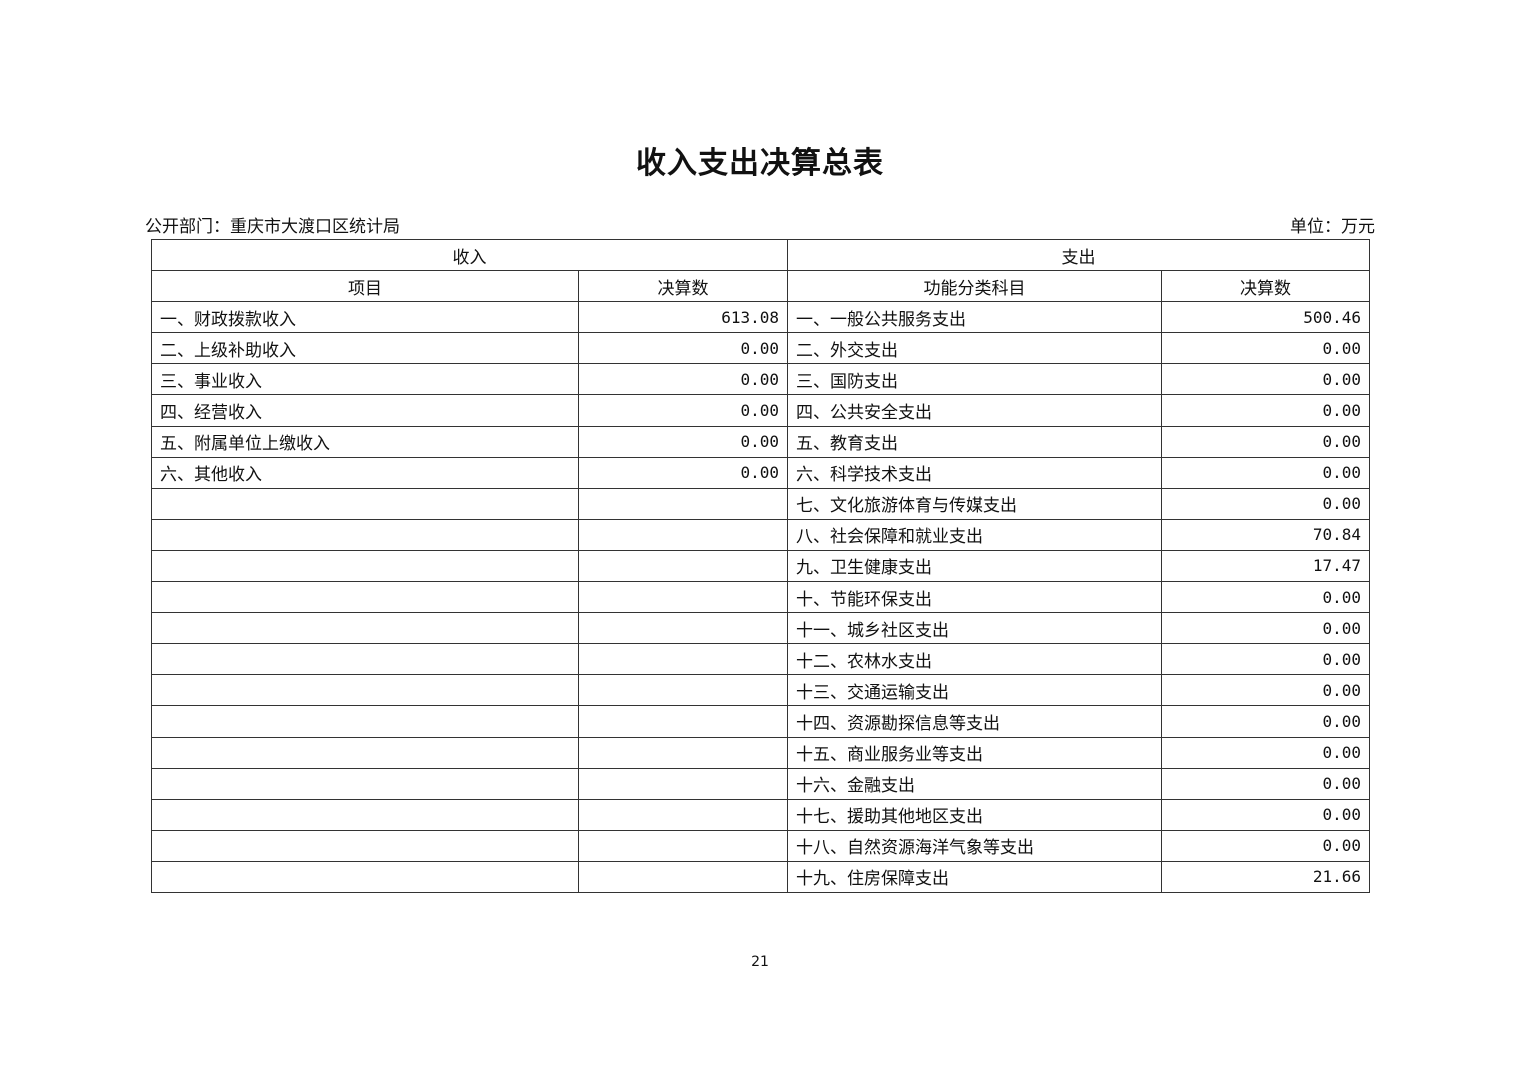  Describe the element at coordinates (974, 566) in the screenshot. I see `expense-item-cell: 九、卫生健康支出` at that location.